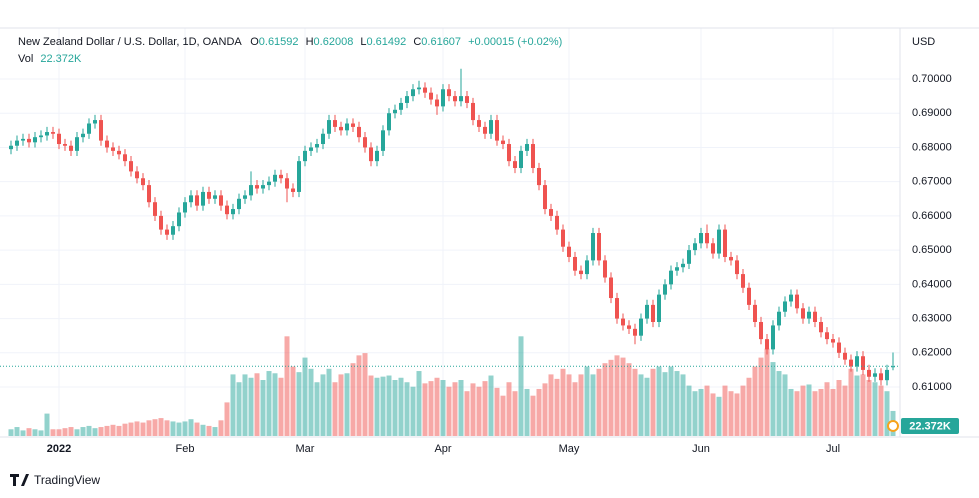 The image size is (979, 498). I want to click on ohlc-letter: C, so click(417, 42).